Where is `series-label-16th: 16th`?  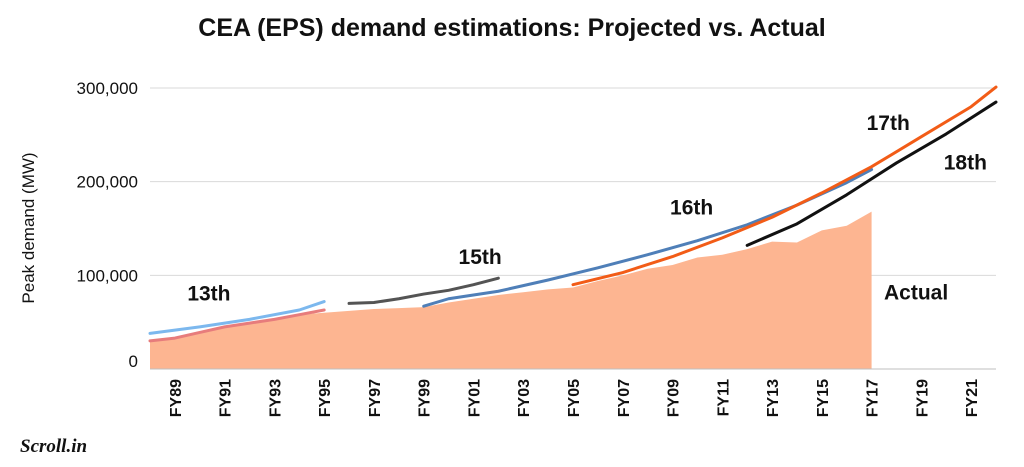 series-label-16th: 16th is located at coordinates (691, 207).